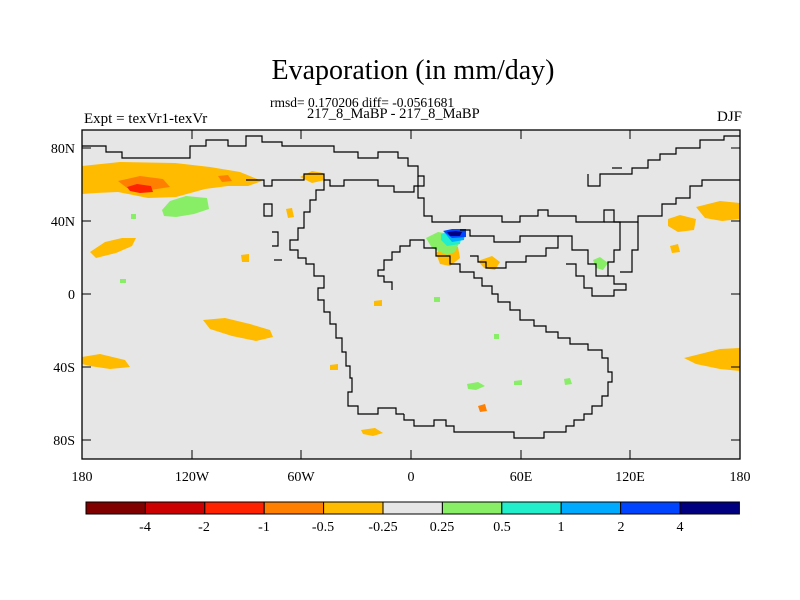  Describe the element at coordinates (680, 527) in the screenshot. I see `colorbar-label: 4` at that location.